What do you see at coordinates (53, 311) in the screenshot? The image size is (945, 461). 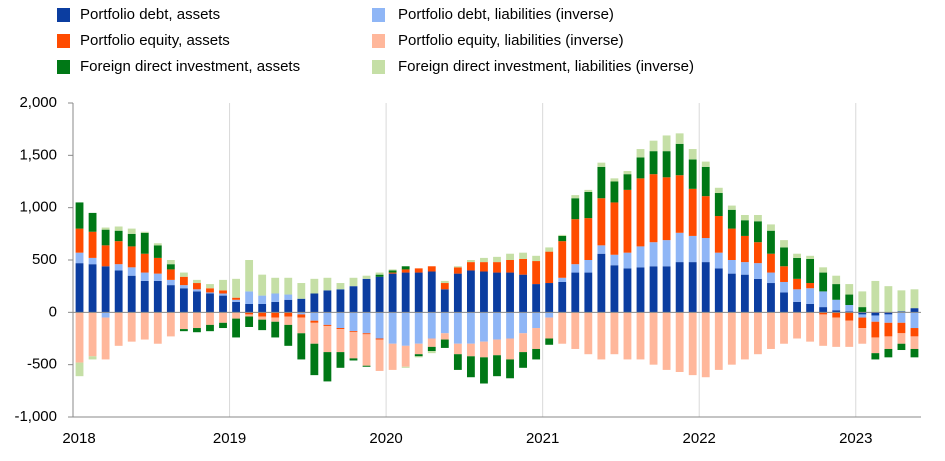 I see `y-tick-label: 0` at bounding box center [53, 311].